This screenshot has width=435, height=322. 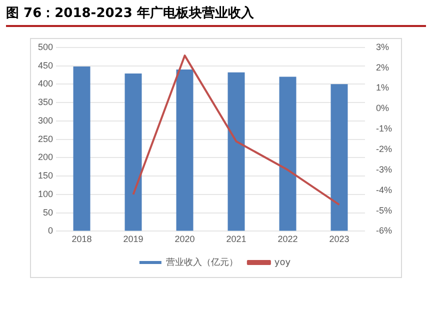 I want to click on chart-title: 图 76：2018-2023 年广电板块营业收入, so click(x=216, y=15).